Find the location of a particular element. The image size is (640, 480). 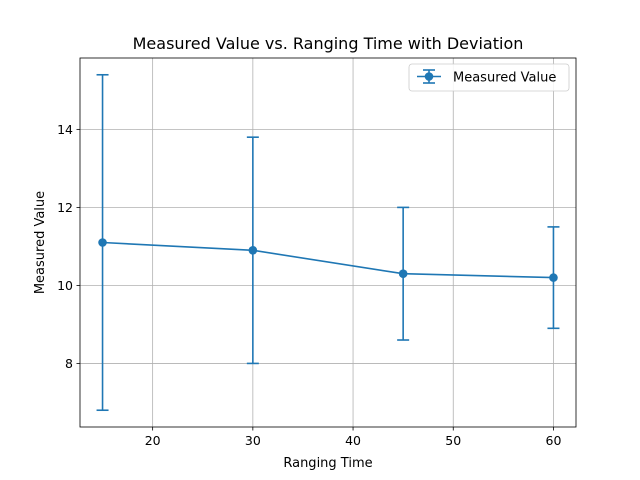

x-tick-label: 30 is located at coordinates (253, 440).